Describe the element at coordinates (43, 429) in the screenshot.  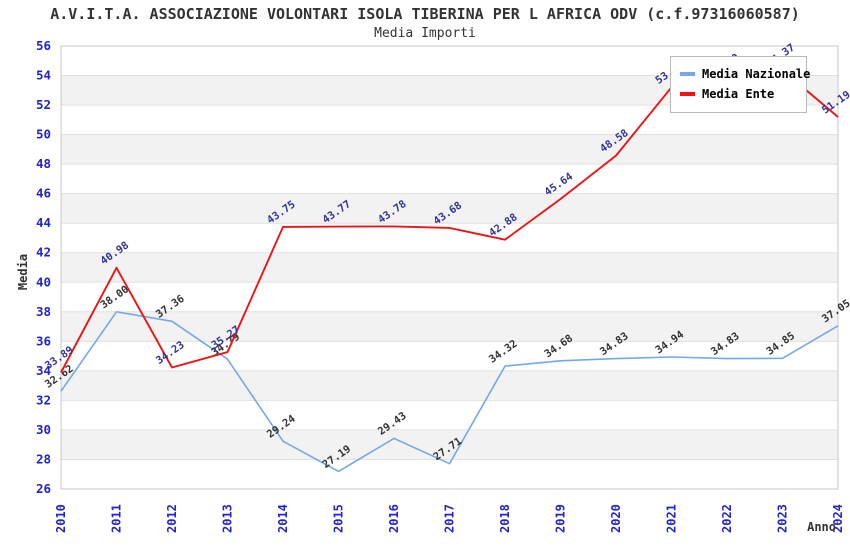
I see `y-tick-label: 30` at that location.